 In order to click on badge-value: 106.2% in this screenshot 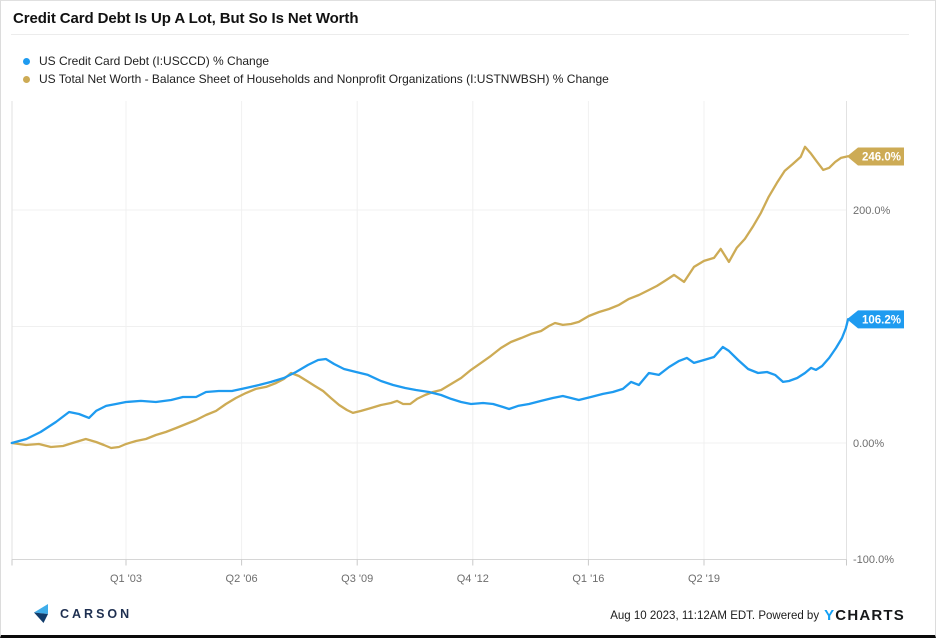, I will do `click(881, 321)`.